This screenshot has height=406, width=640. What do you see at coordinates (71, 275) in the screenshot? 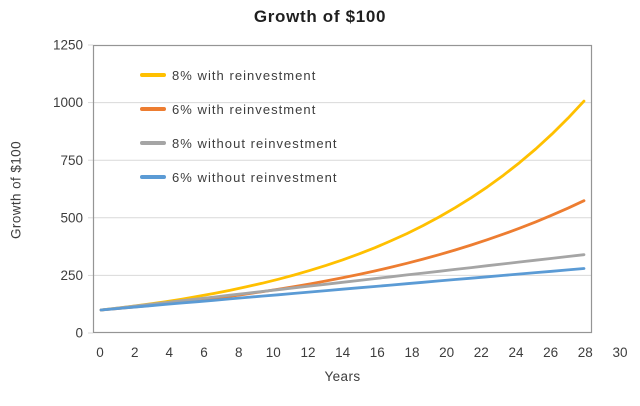
I see `svg-text: 250` at bounding box center [71, 275].